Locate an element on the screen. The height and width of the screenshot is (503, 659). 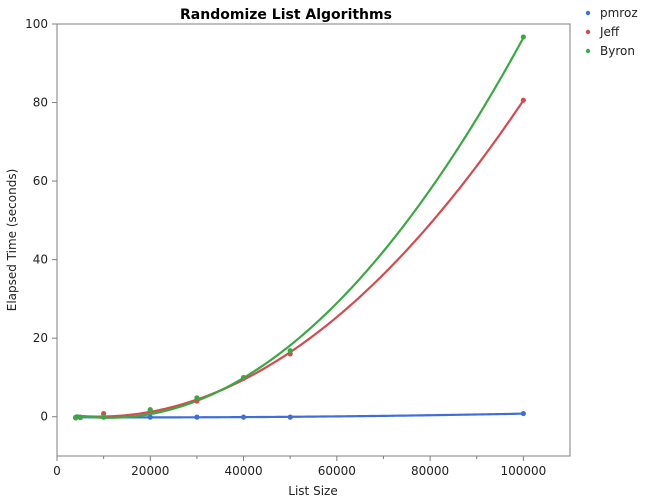
data-point-jeff is located at coordinates (523, 100).